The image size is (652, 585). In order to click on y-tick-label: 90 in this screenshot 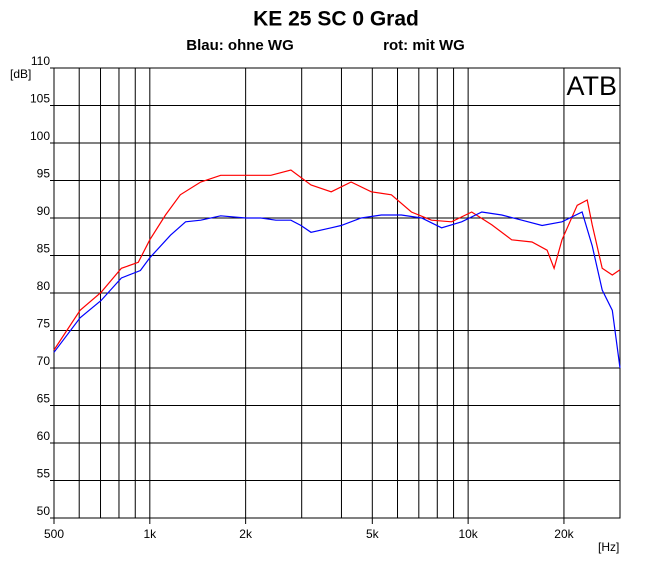, I will do `click(44, 211)`.